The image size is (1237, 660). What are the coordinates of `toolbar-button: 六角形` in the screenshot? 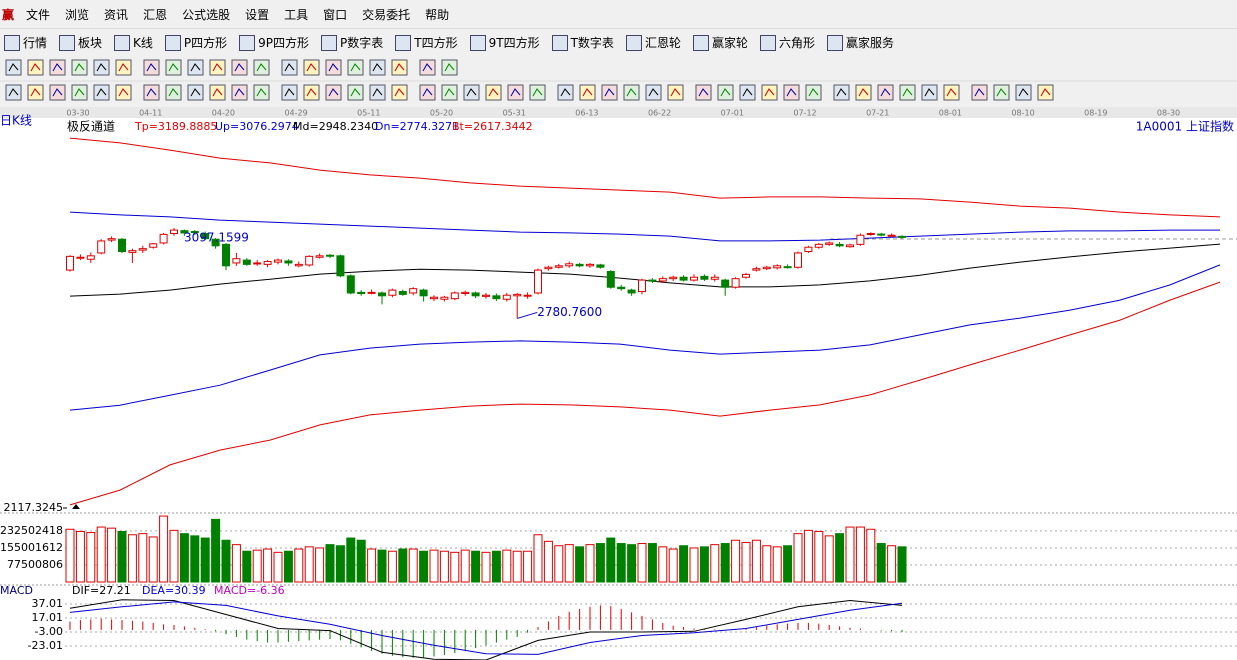 It's located at (787, 42).